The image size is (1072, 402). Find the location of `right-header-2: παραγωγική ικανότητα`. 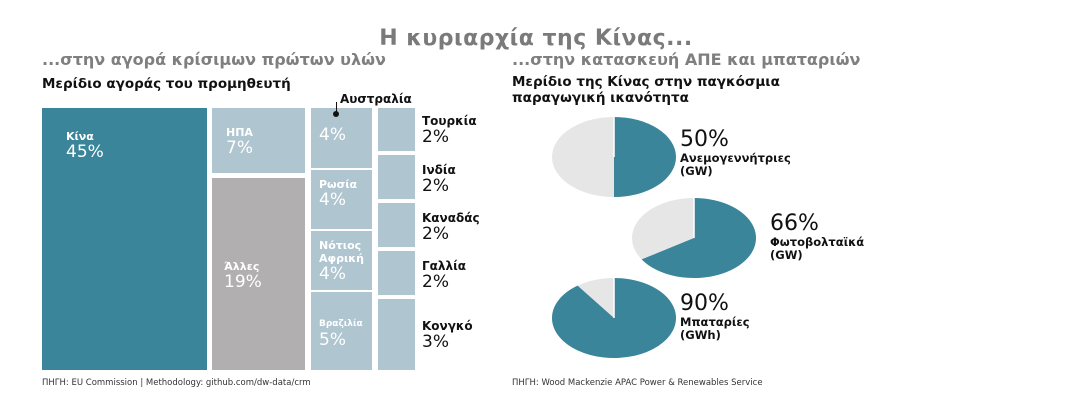

right-header-2: παραγωγική ικανότητα is located at coordinates (600, 98).